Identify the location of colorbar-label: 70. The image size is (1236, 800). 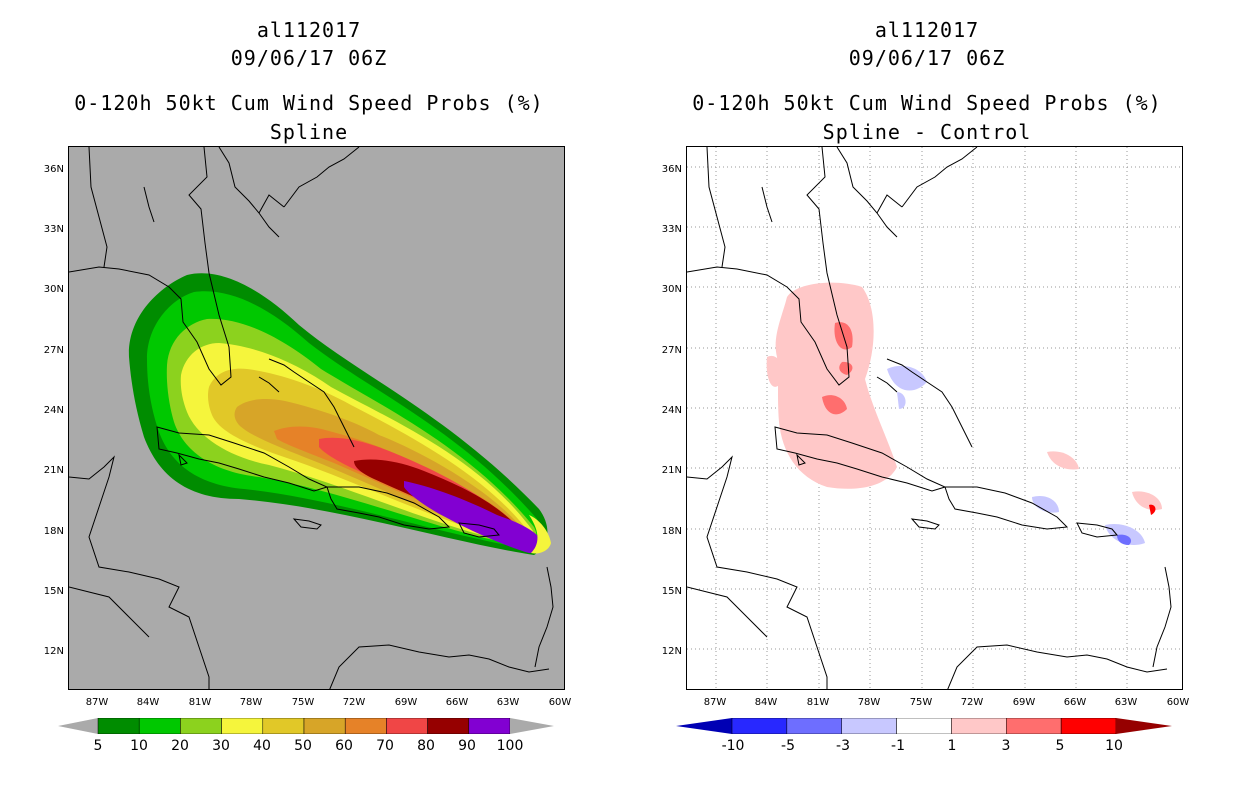
(385, 746).